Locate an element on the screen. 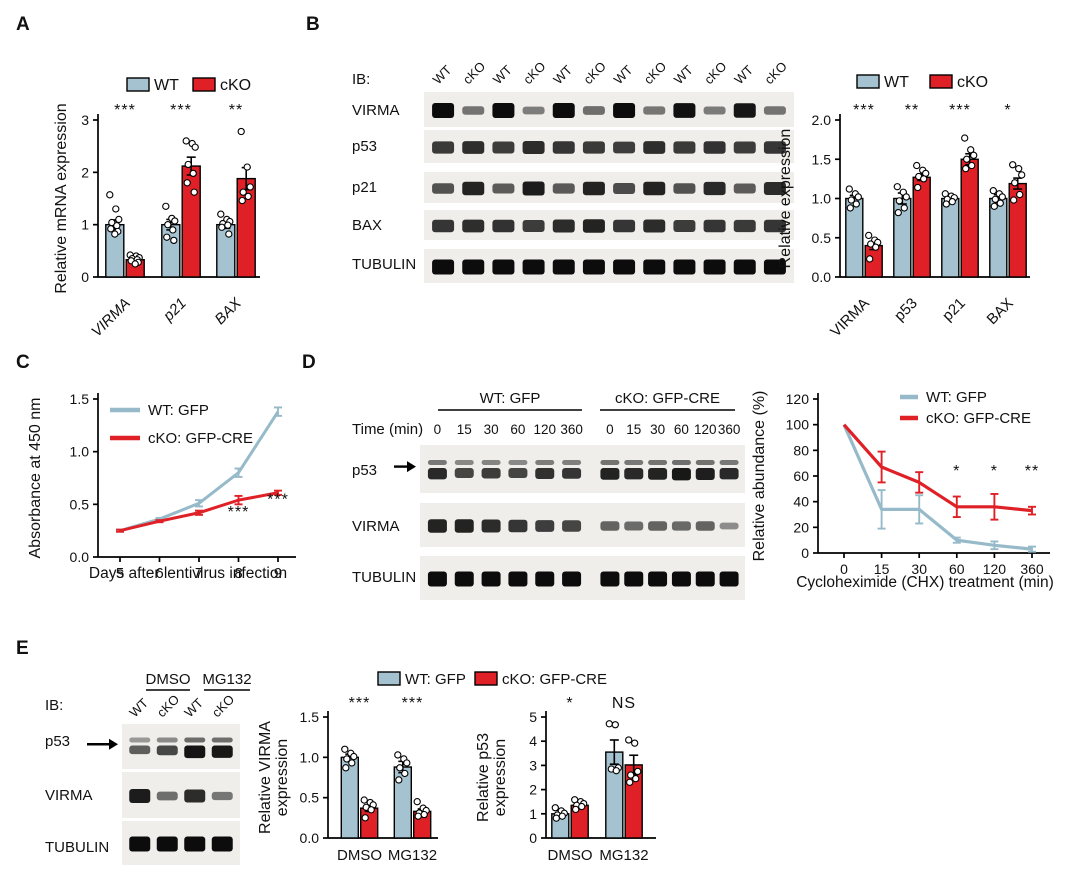  svg-text: IB: is located at coordinates (54, 705).